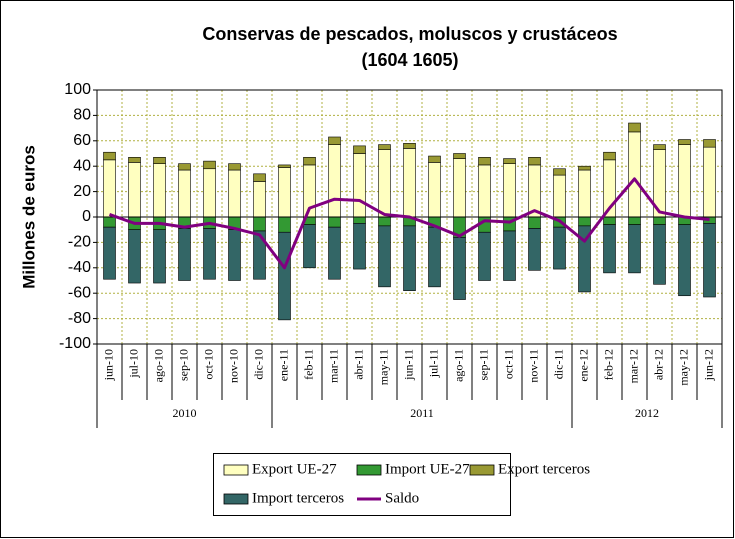 The width and height of the screenshot is (735, 539). What do you see at coordinates (558, 364) in the screenshot?
I see `x-tick-label: dic-11` at bounding box center [558, 364].